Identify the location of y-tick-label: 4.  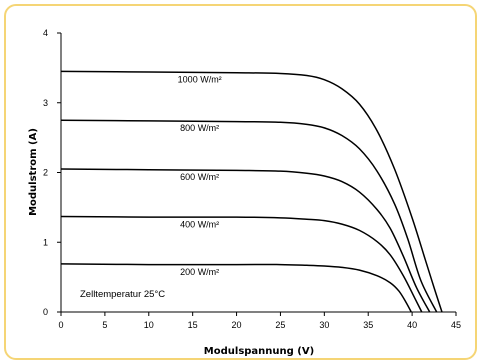
(45, 33).